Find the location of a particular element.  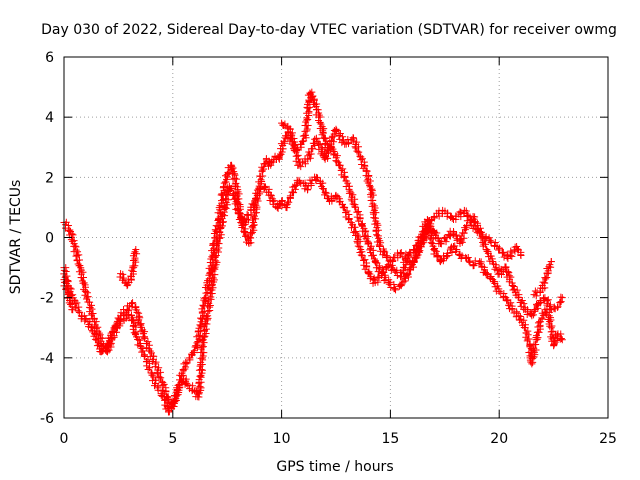

x-tick-label: 20 is located at coordinates (499, 439).